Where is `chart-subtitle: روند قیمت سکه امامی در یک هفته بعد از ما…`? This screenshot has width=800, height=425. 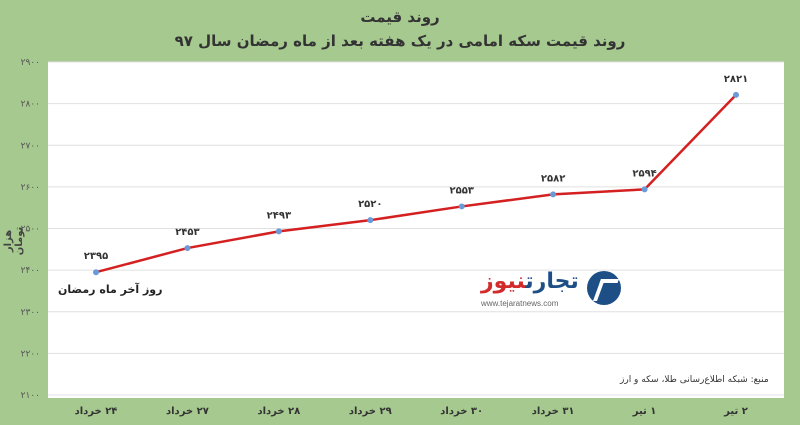
chart-subtitle: روند قیمت سکه امامی در یک هفته بعد از ما… is located at coordinates (400, 41).